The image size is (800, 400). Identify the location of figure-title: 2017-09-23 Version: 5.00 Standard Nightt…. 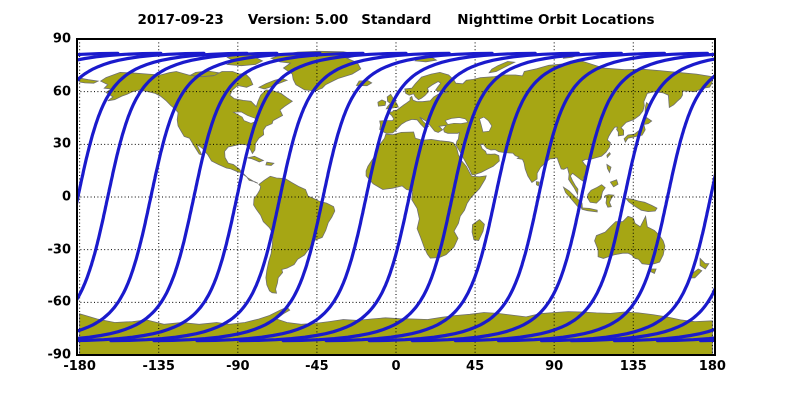
(396, 20).